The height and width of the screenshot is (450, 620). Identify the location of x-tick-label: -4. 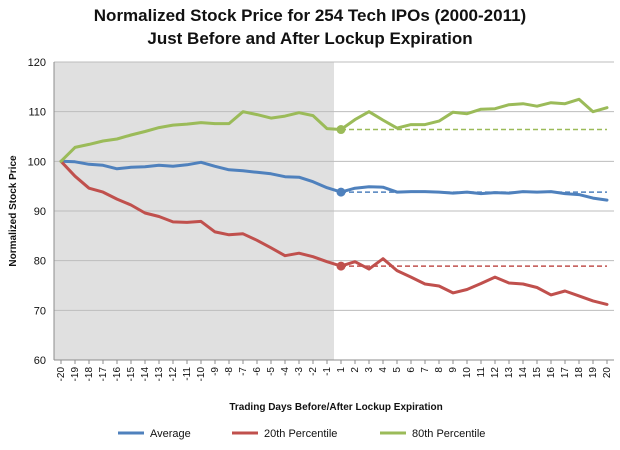
(285, 371).